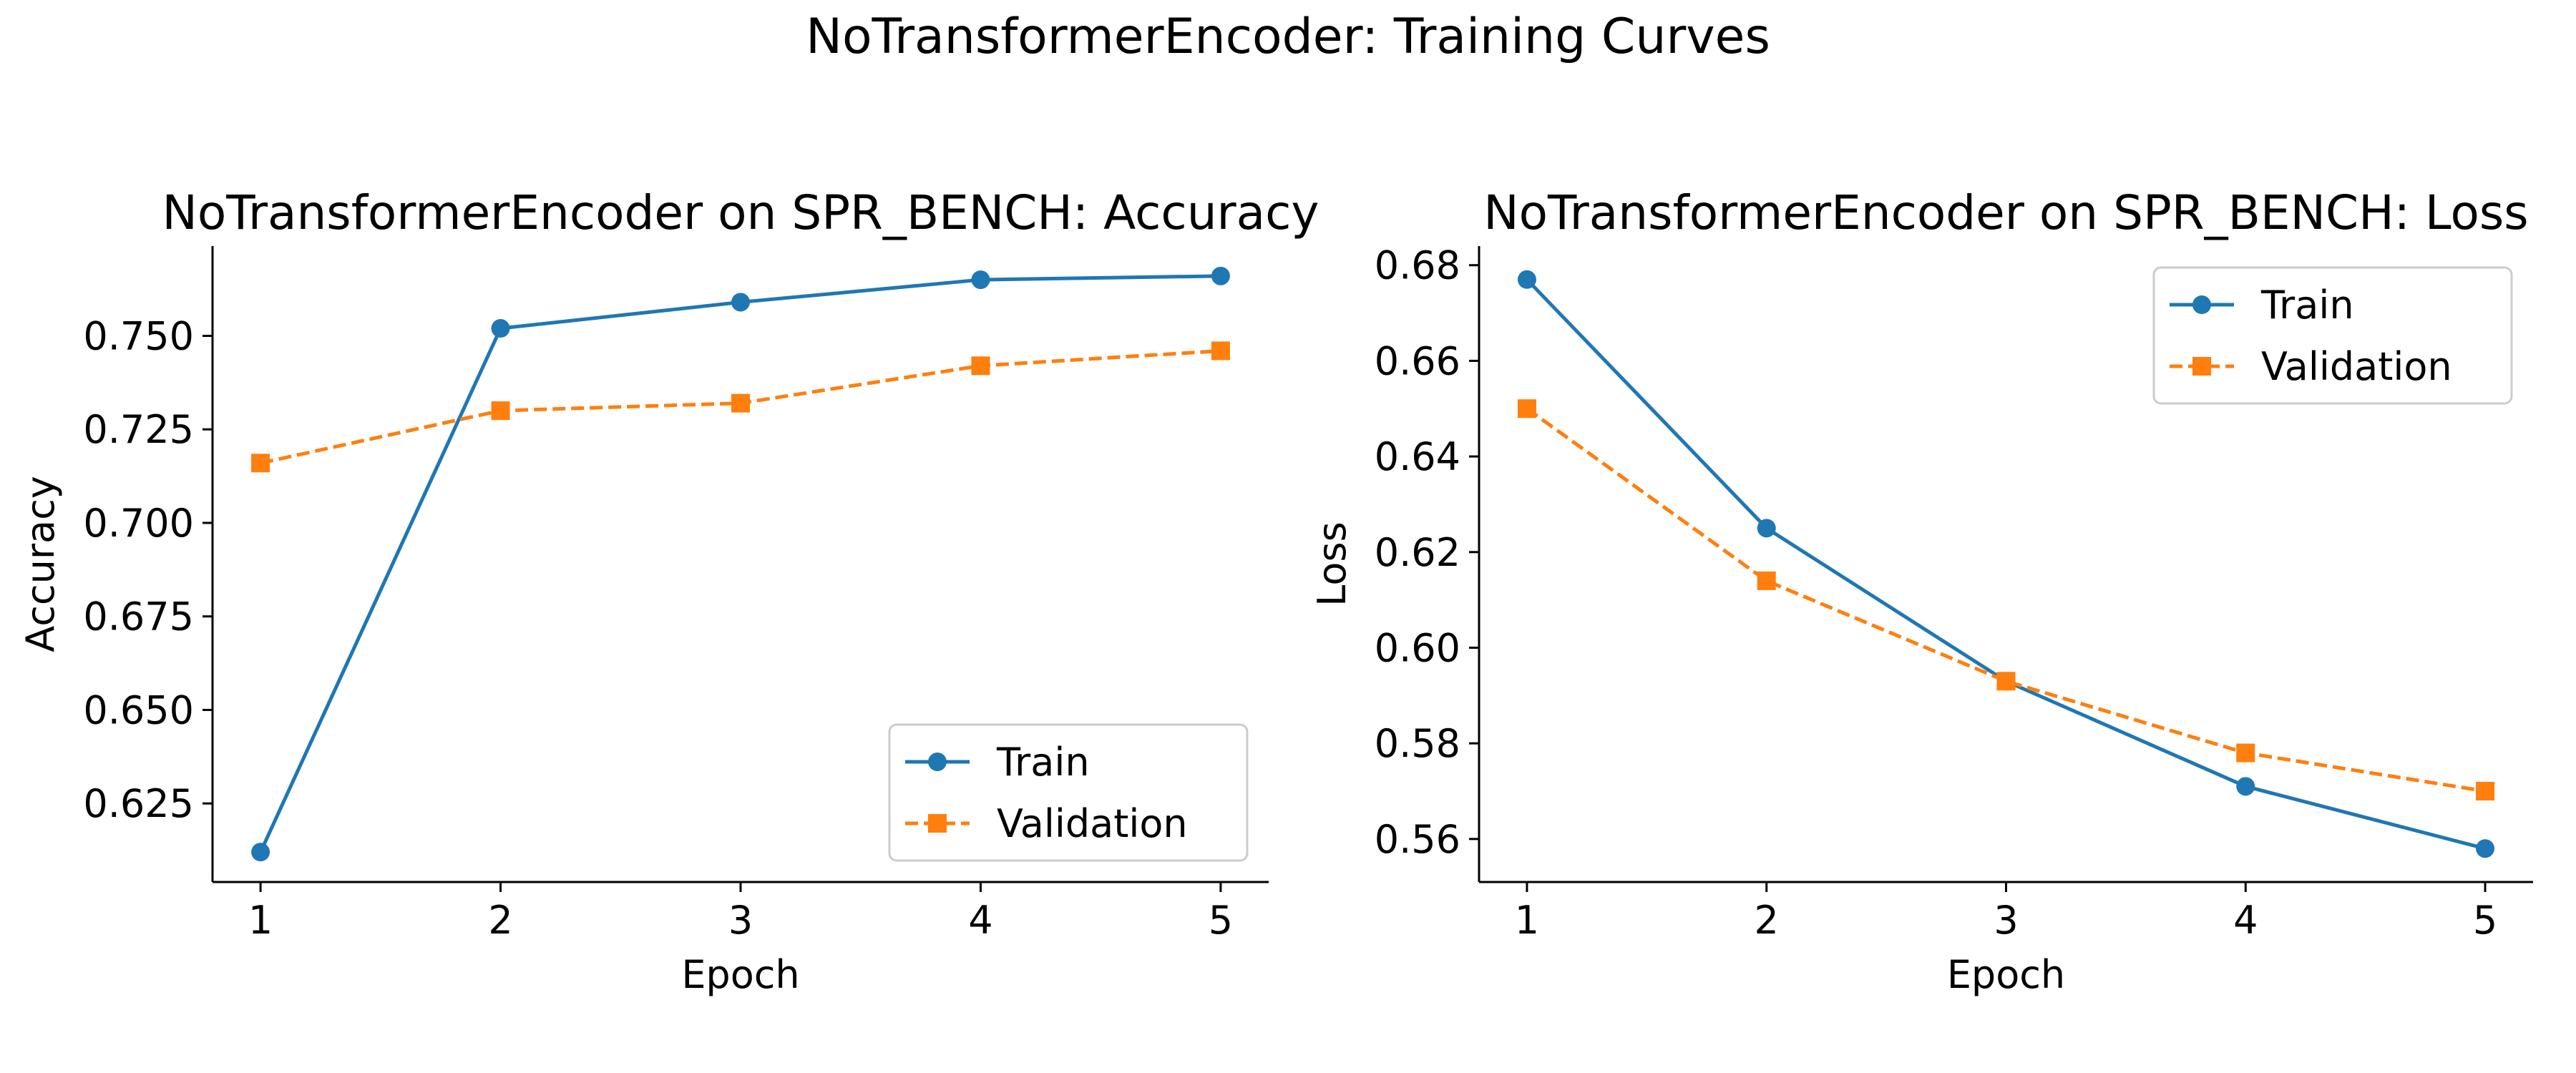 Image resolution: width=2576 pixels, height=1073 pixels. I want to click on y-tick-label: 0.60, so click(1417, 647).